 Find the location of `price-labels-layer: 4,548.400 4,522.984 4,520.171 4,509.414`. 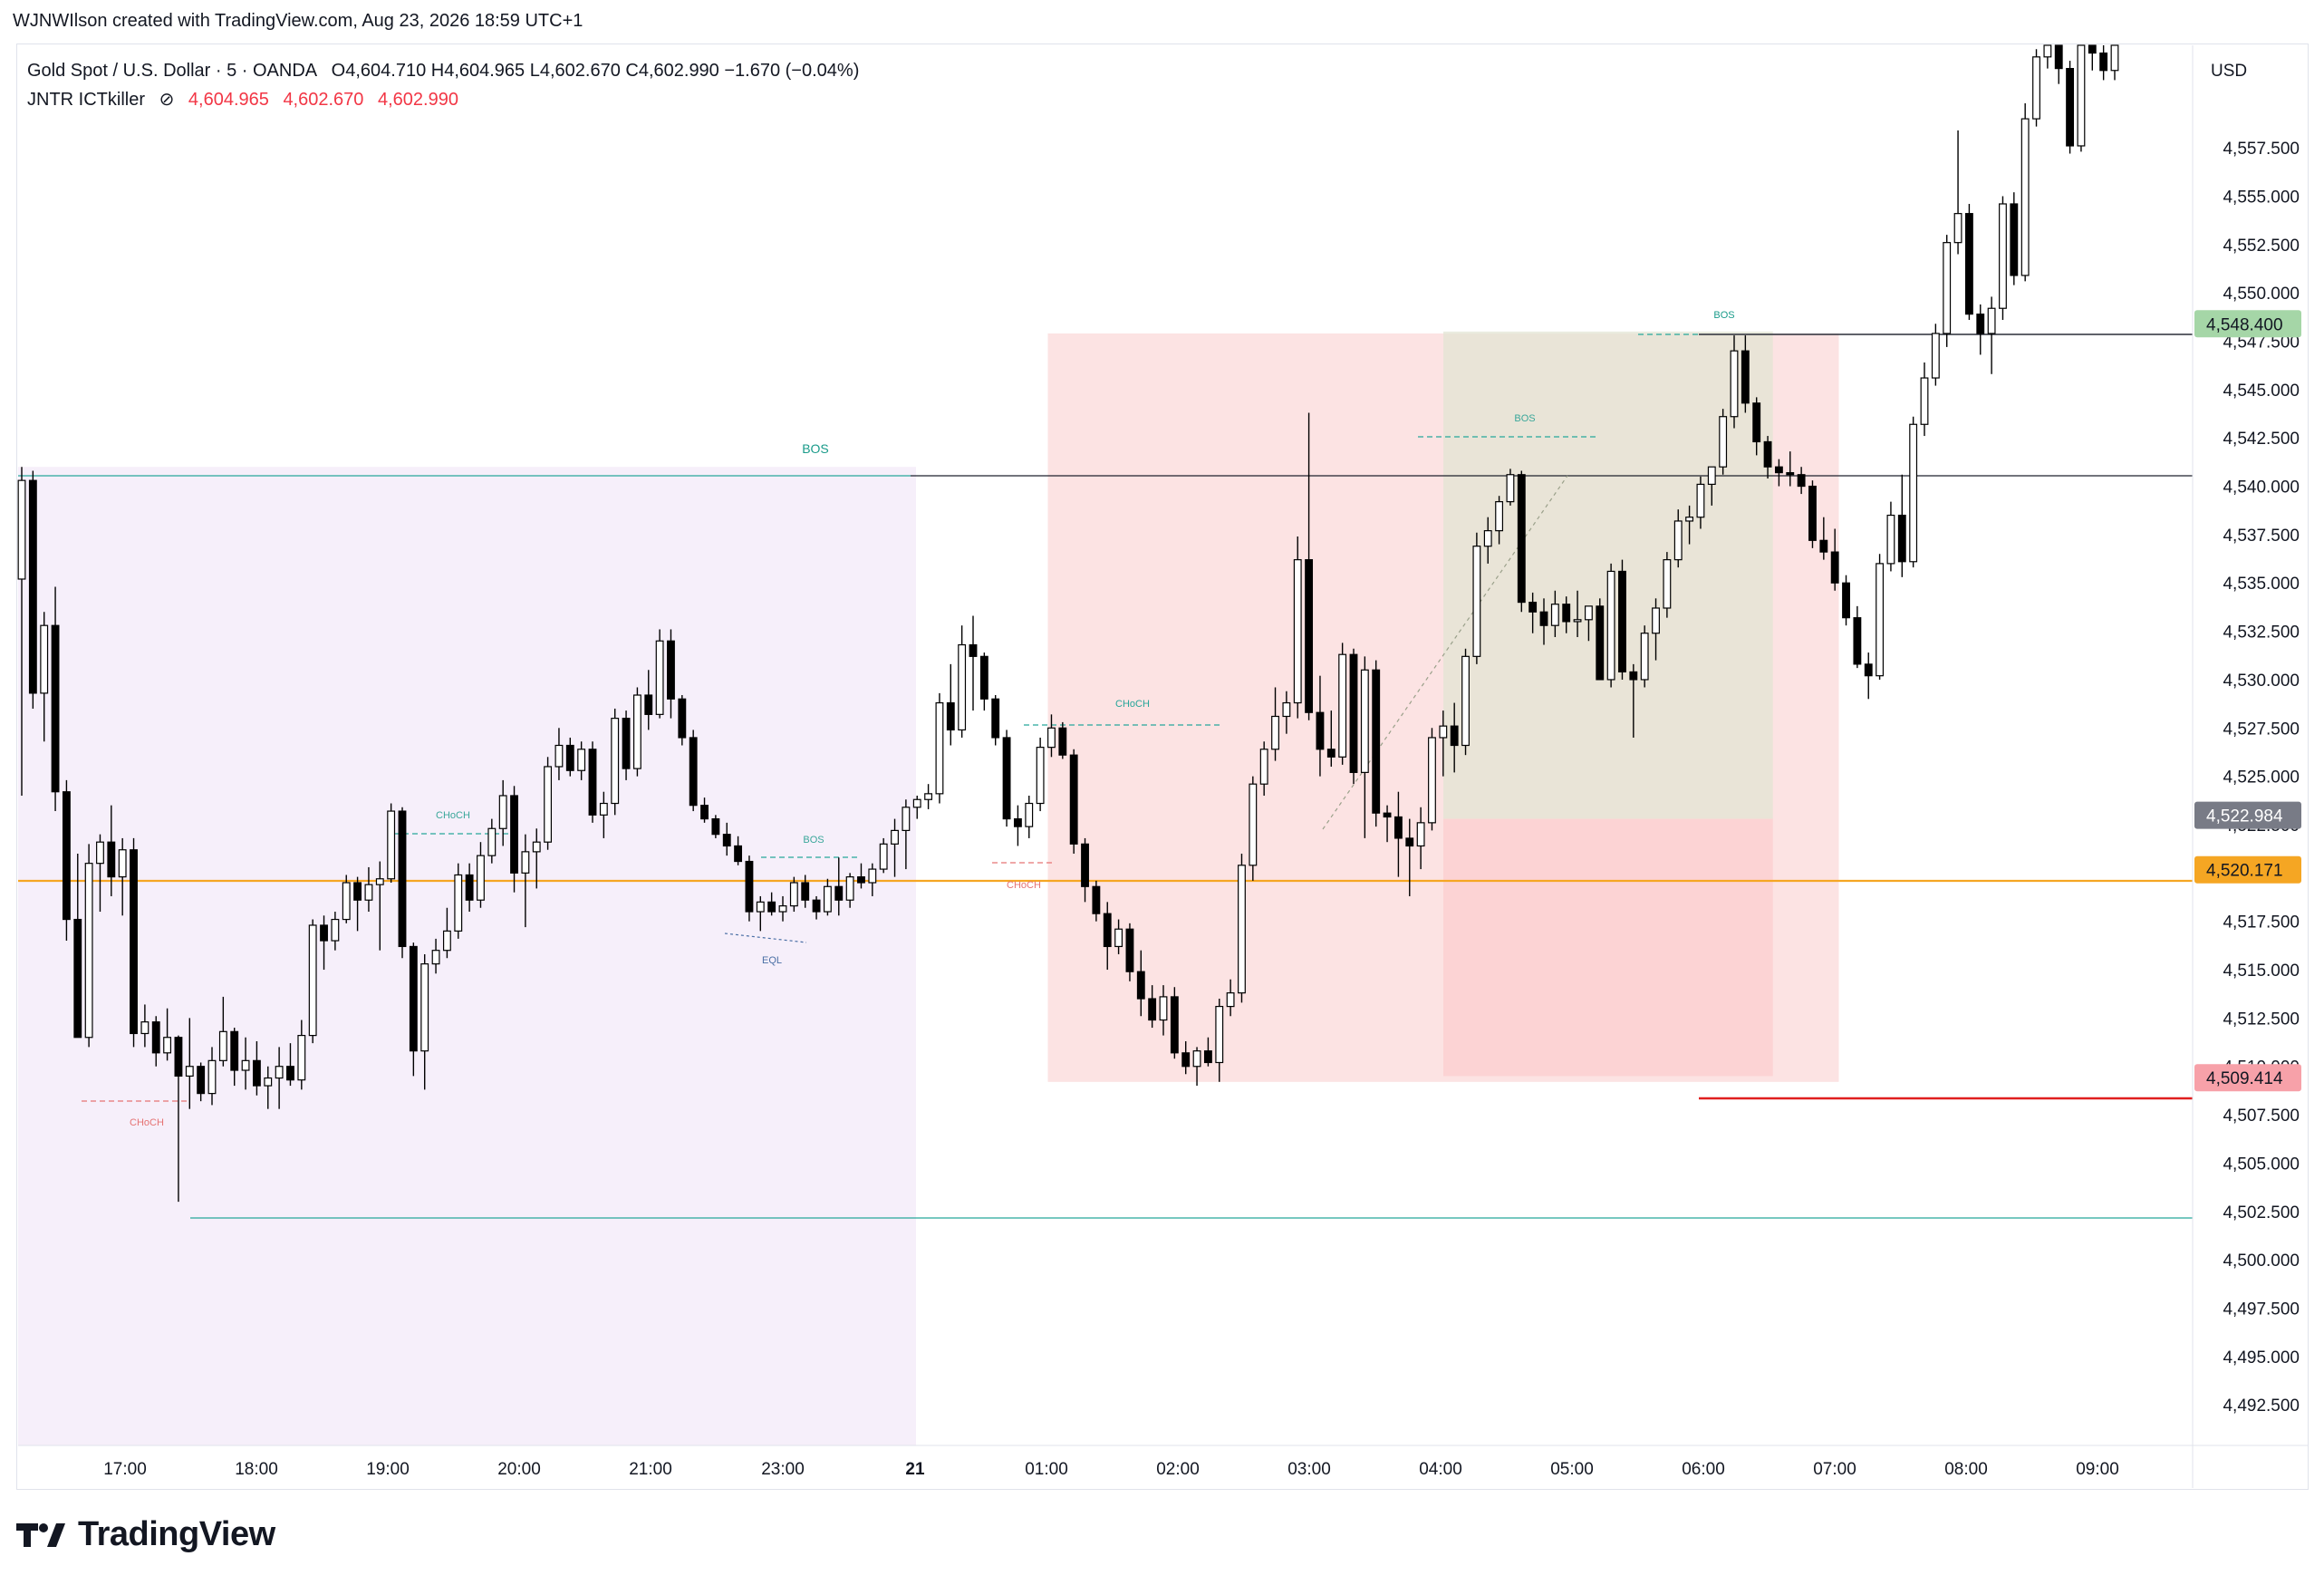

price-labels-layer: 4,548.400 4,522.984 4,520.171 4,509.414 is located at coordinates (2247, 701).